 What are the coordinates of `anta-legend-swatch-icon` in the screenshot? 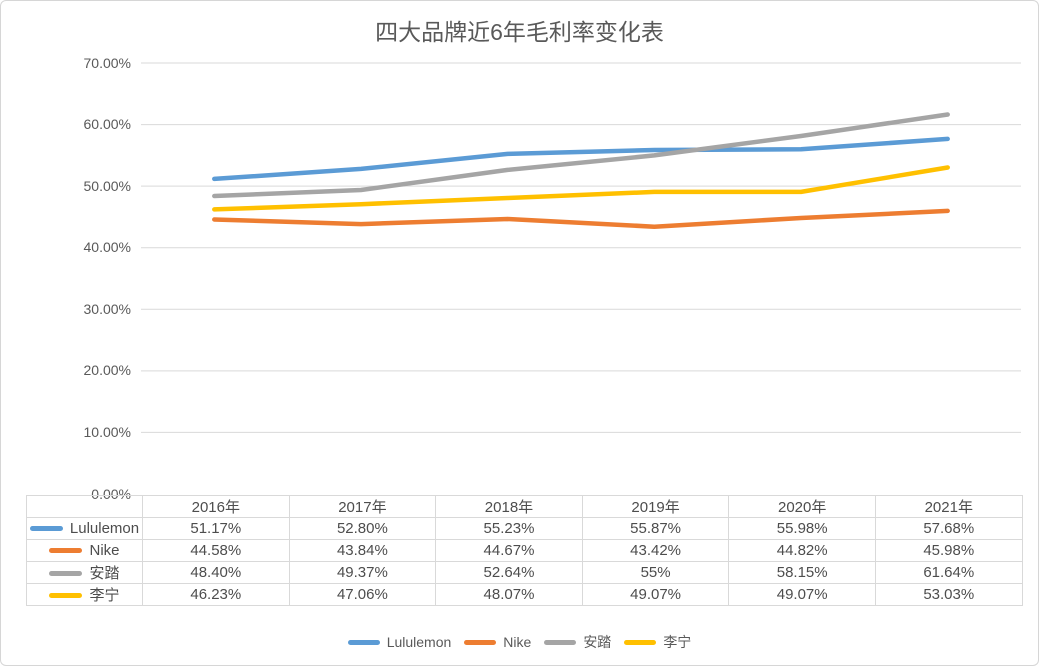 It's located at (560, 642).